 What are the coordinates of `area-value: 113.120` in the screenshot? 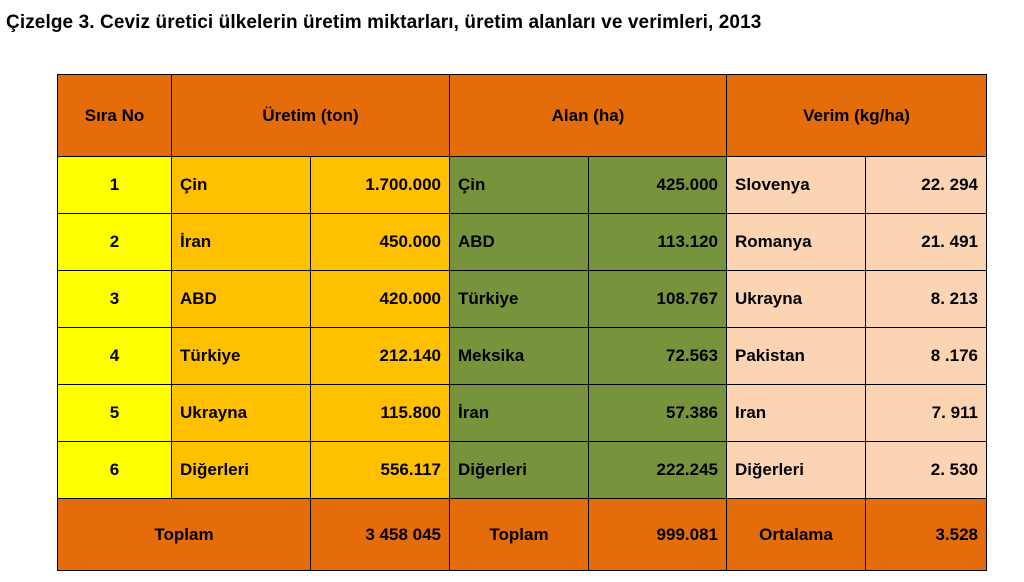 It's located at (657, 242).